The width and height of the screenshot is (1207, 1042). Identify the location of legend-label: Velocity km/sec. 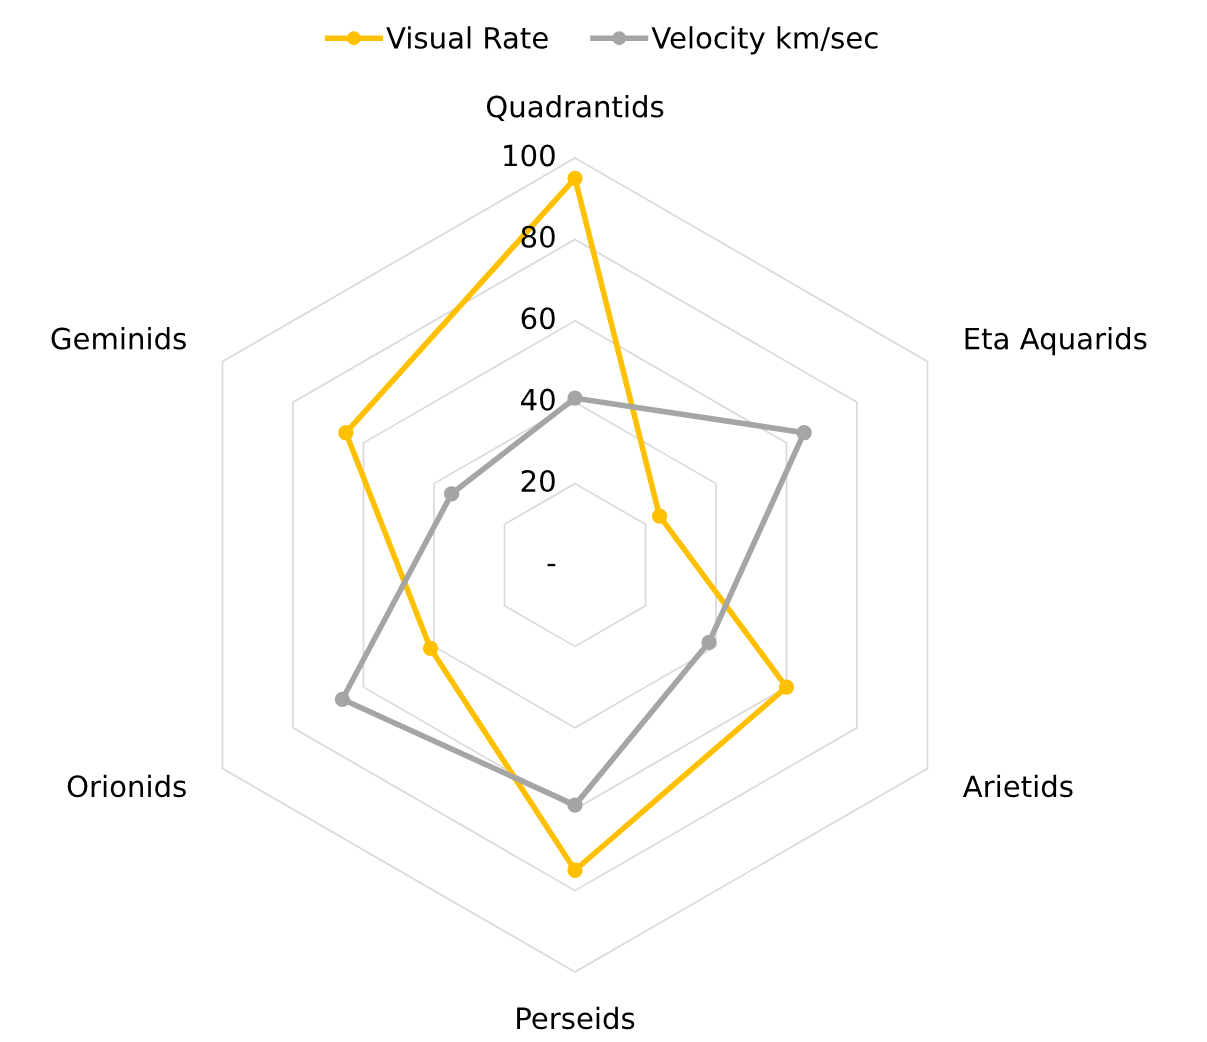
(764, 40).